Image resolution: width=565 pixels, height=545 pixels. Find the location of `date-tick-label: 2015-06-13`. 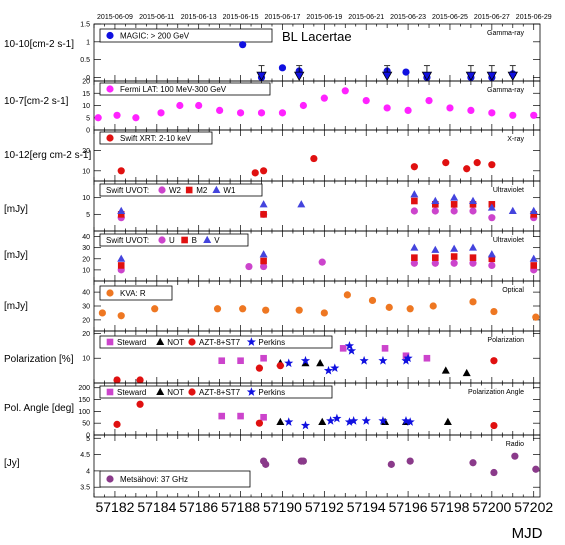

date-tick-label: 2015-06-13 is located at coordinates (199, 17).